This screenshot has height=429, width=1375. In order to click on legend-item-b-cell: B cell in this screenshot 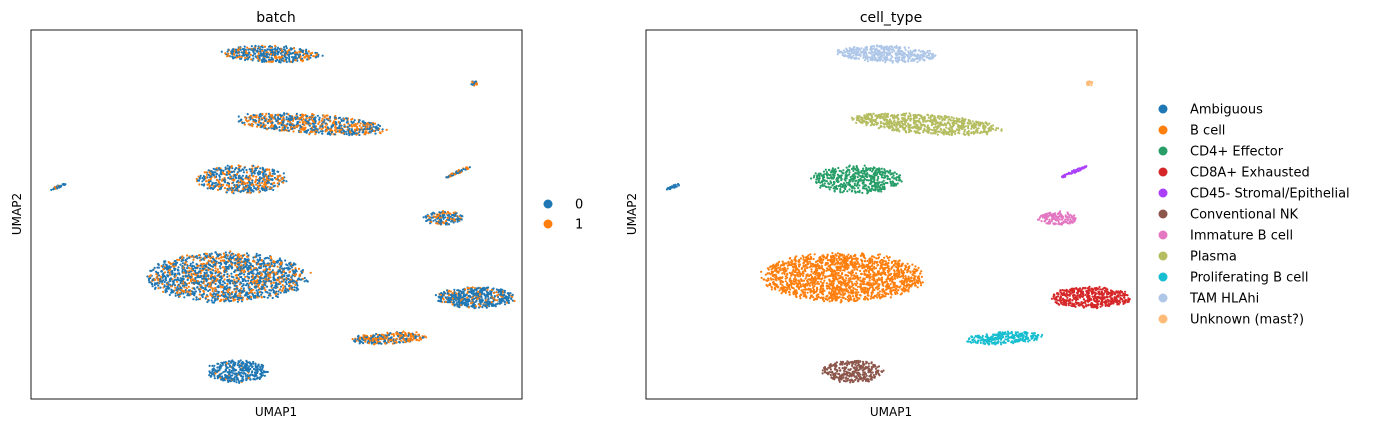, I will do `click(1191, 131)`.